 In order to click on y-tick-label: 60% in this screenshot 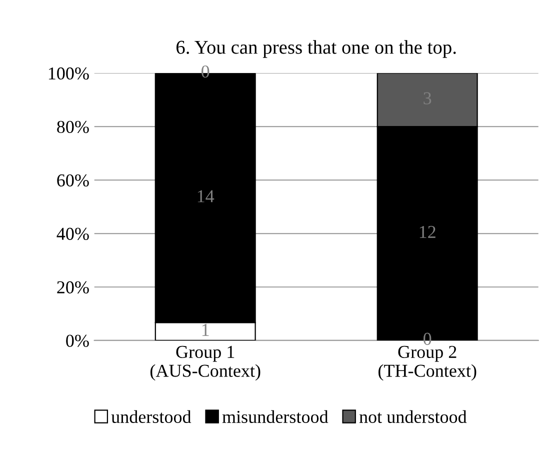, I will do `click(73, 180)`.